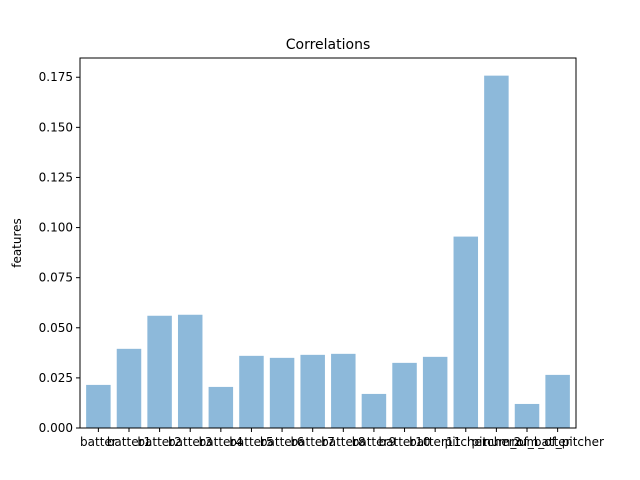 The image size is (640, 480). Describe the element at coordinates (343, 442) in the screenshot. I see `x-tick-label: batter8` at that location.